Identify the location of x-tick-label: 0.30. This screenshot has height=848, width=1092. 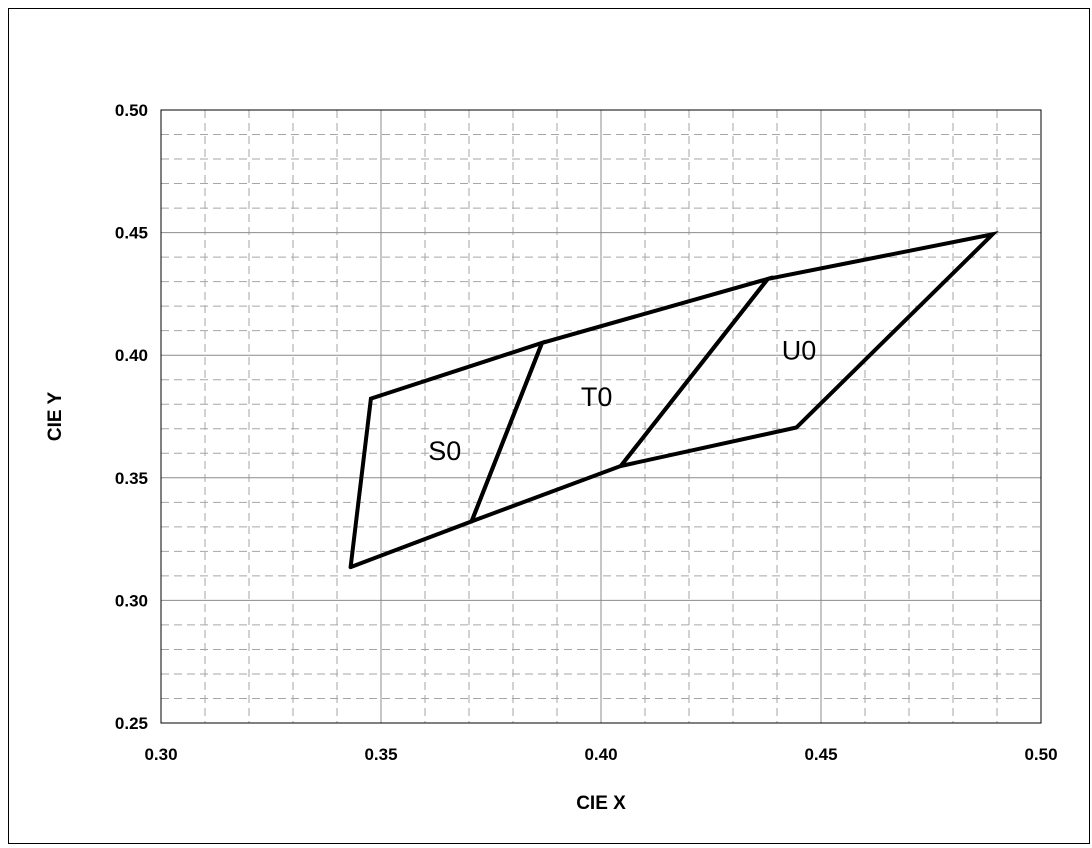
(160, 754).